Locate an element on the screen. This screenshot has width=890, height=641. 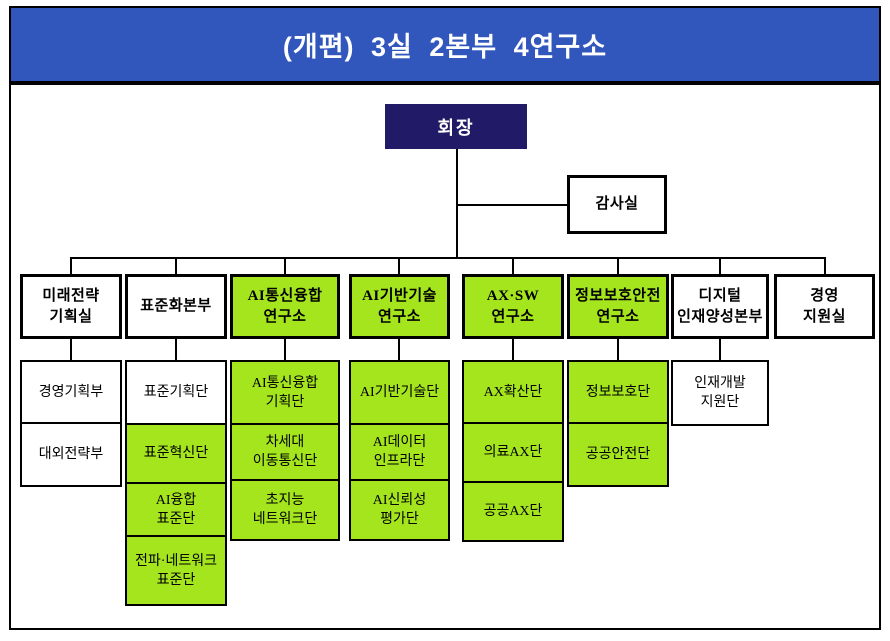
dept-label: AI기반기술 연구소 is located at coordinates (399, 306).